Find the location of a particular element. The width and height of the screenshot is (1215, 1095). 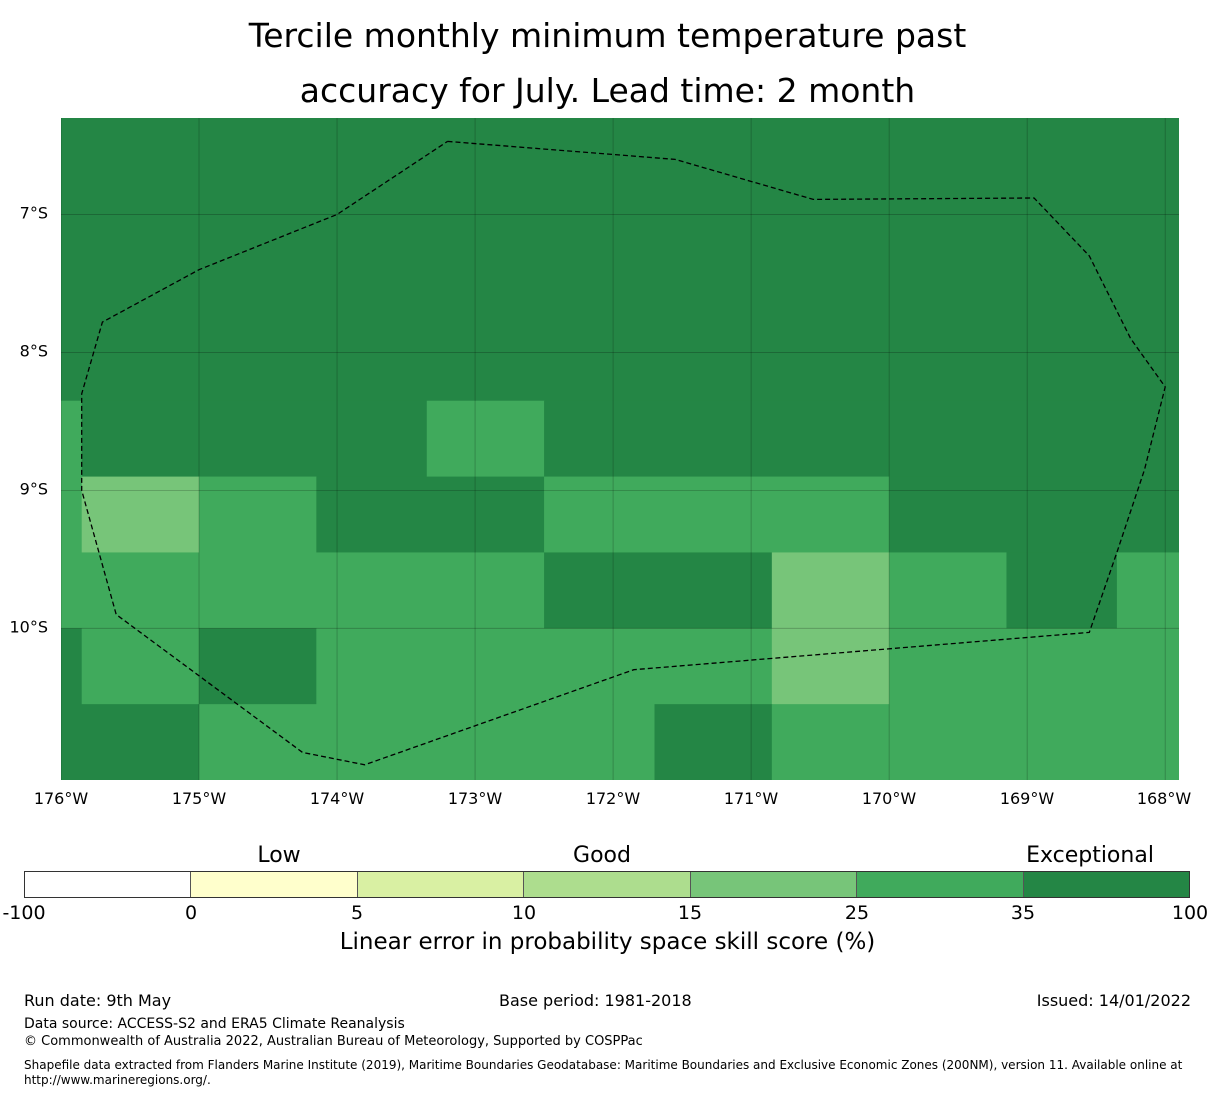

title-line-2: accuracy for July. Lead time: 2 month is located at coordinates (607, 90).